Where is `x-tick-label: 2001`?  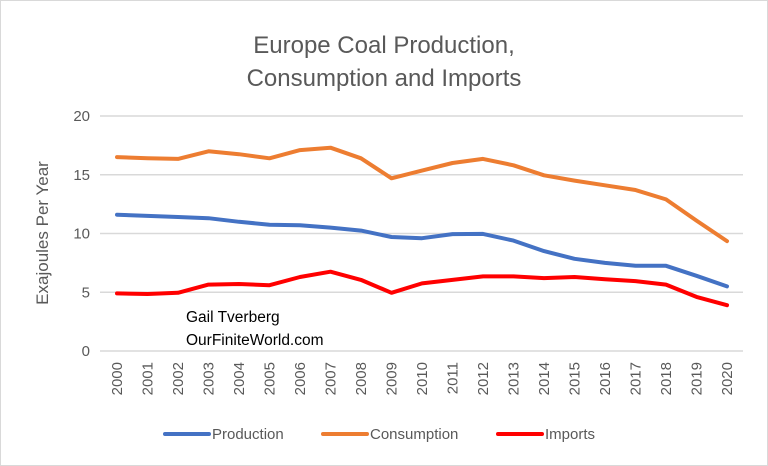
x-tick-label: 2001 is located at coordinates (148, 378).